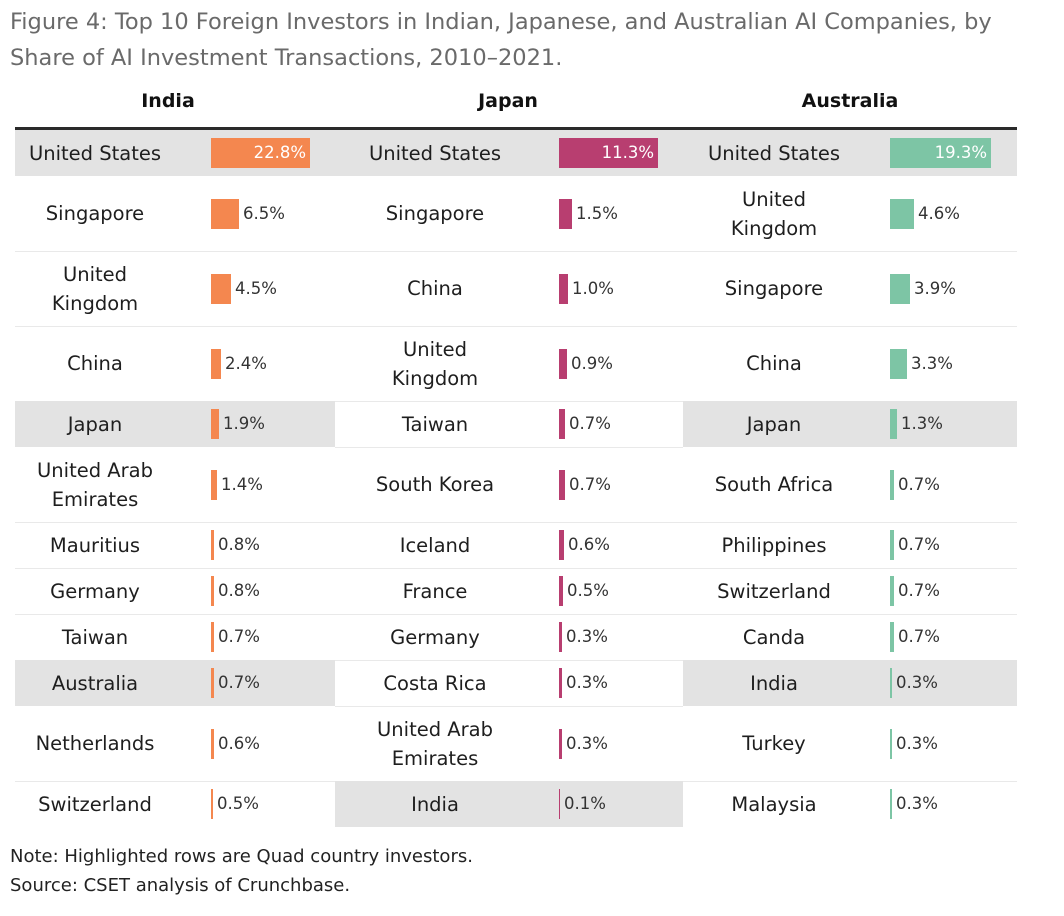 Image resolution: width=1064 pixels, height=916 pixels. Describe the element at coordinates (435, 424) in the screenshot. I see `japan-country-label: Taiwan` at that location.